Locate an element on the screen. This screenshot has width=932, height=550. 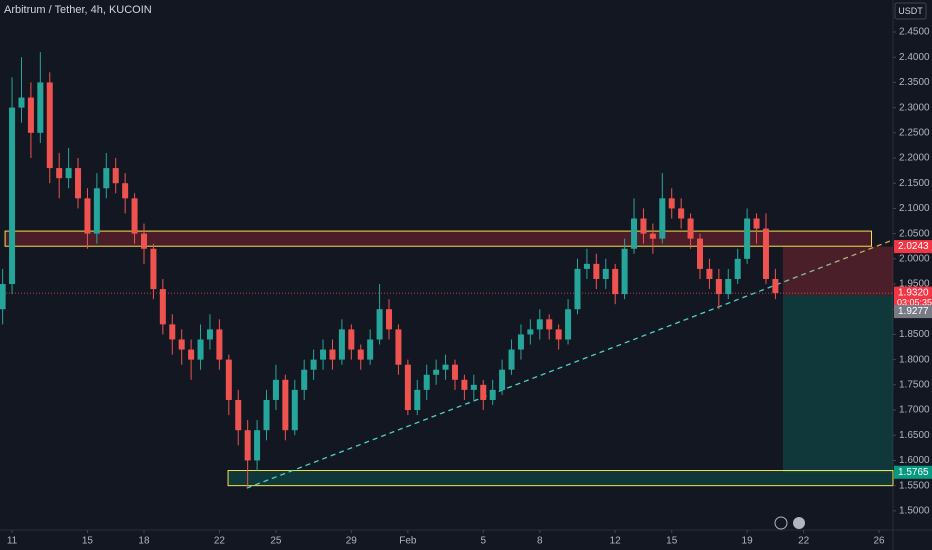
stop-label: 2.0243 is located at coordinates (913, 246).